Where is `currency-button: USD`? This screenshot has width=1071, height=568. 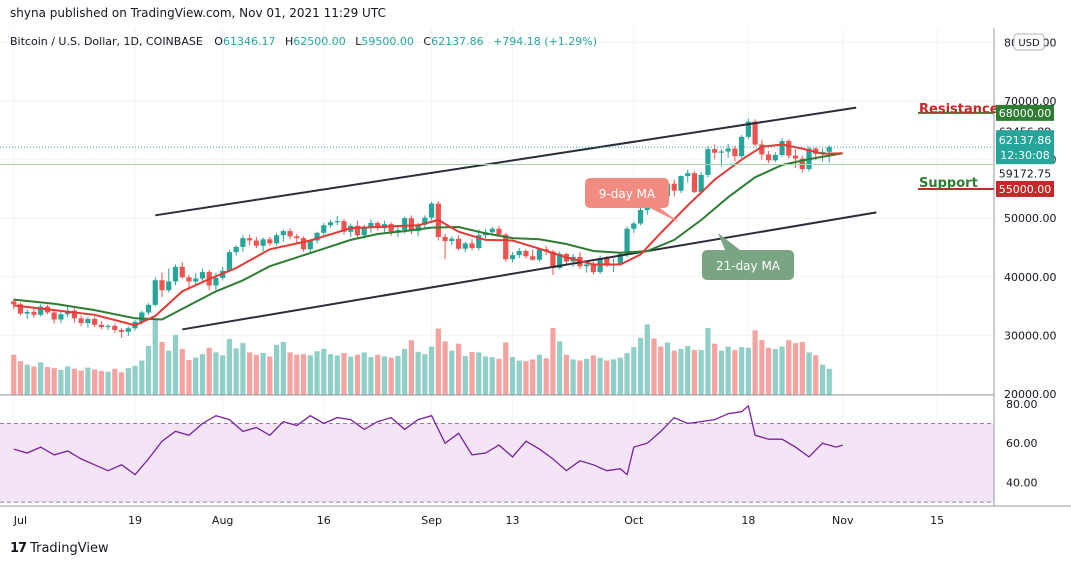
currency-button: USD is located at coordinates (1029, 42).